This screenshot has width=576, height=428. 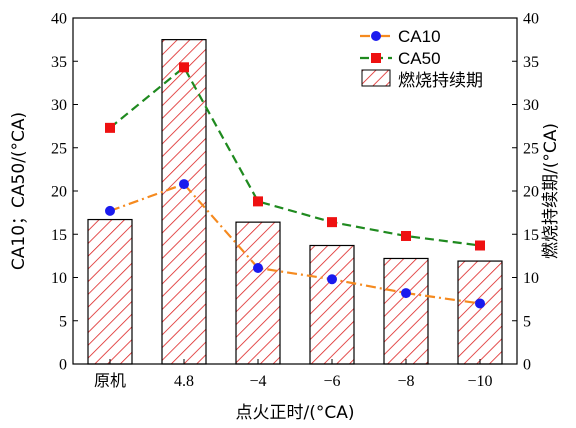 I want to click on x-tick-label-1: 4.8, so click(x=184, y=381).